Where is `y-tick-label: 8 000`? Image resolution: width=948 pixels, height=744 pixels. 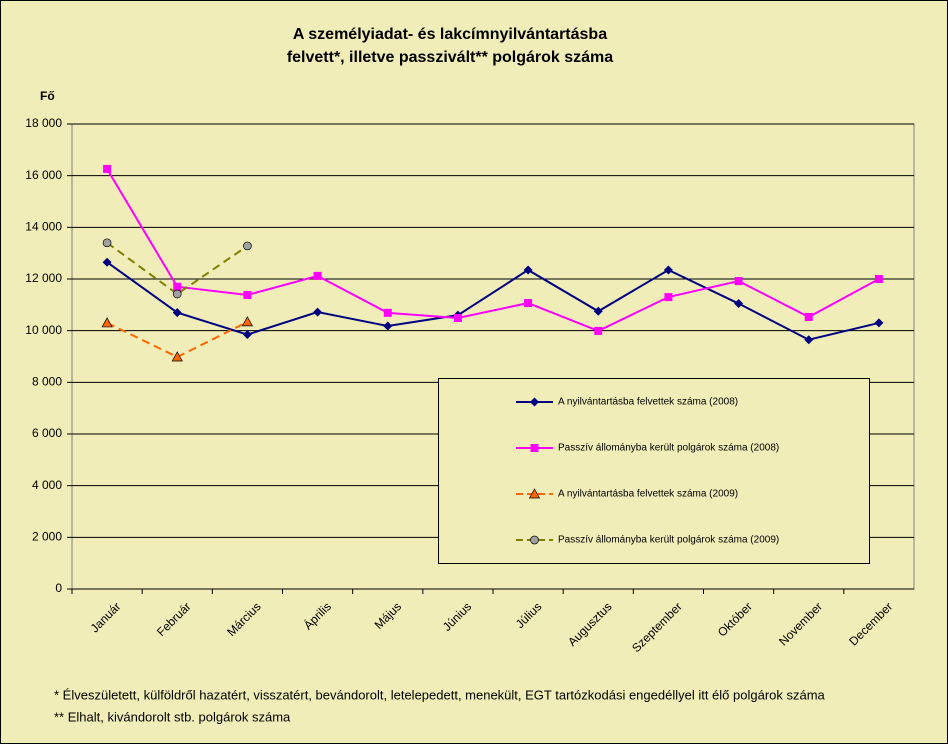 y-tick-label: 8 000 is located at coordinates (47, 382).